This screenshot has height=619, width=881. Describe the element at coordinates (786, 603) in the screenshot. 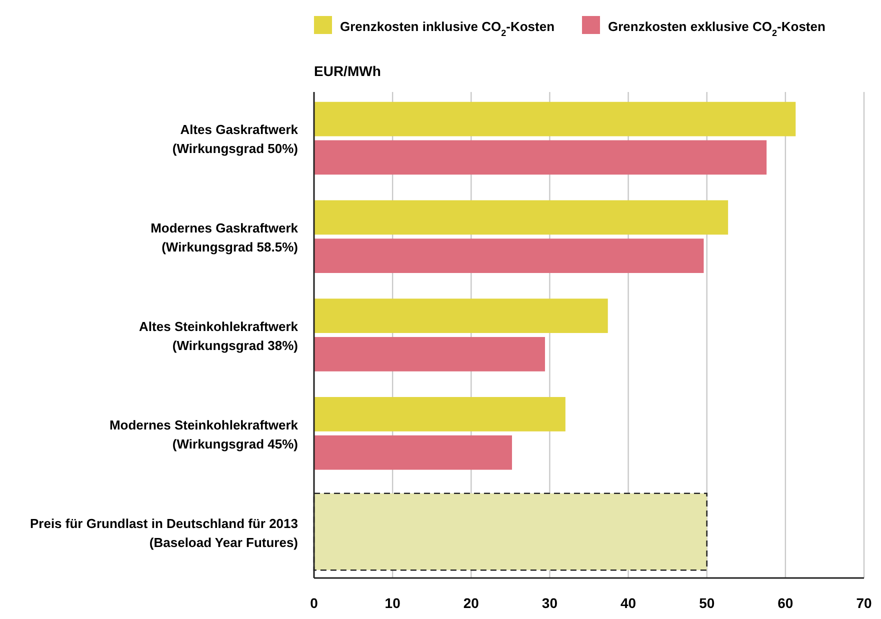

I see `x-tick-label: 60` at that location.